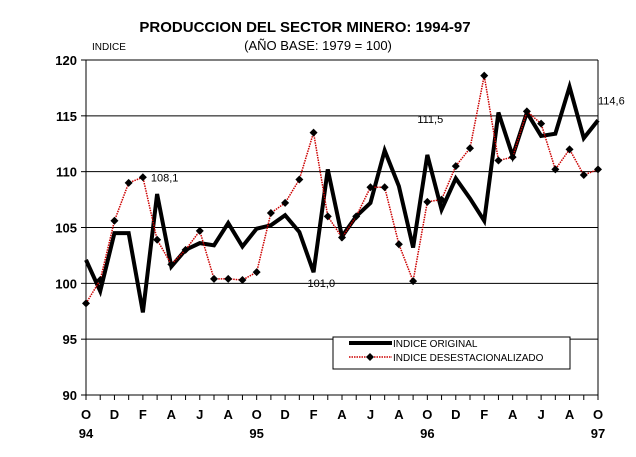 This screenshot has height=457, width=636. Describe the element at coordinates (611, 101) in the screenshot. I see `data-label: 114,6` at that location.